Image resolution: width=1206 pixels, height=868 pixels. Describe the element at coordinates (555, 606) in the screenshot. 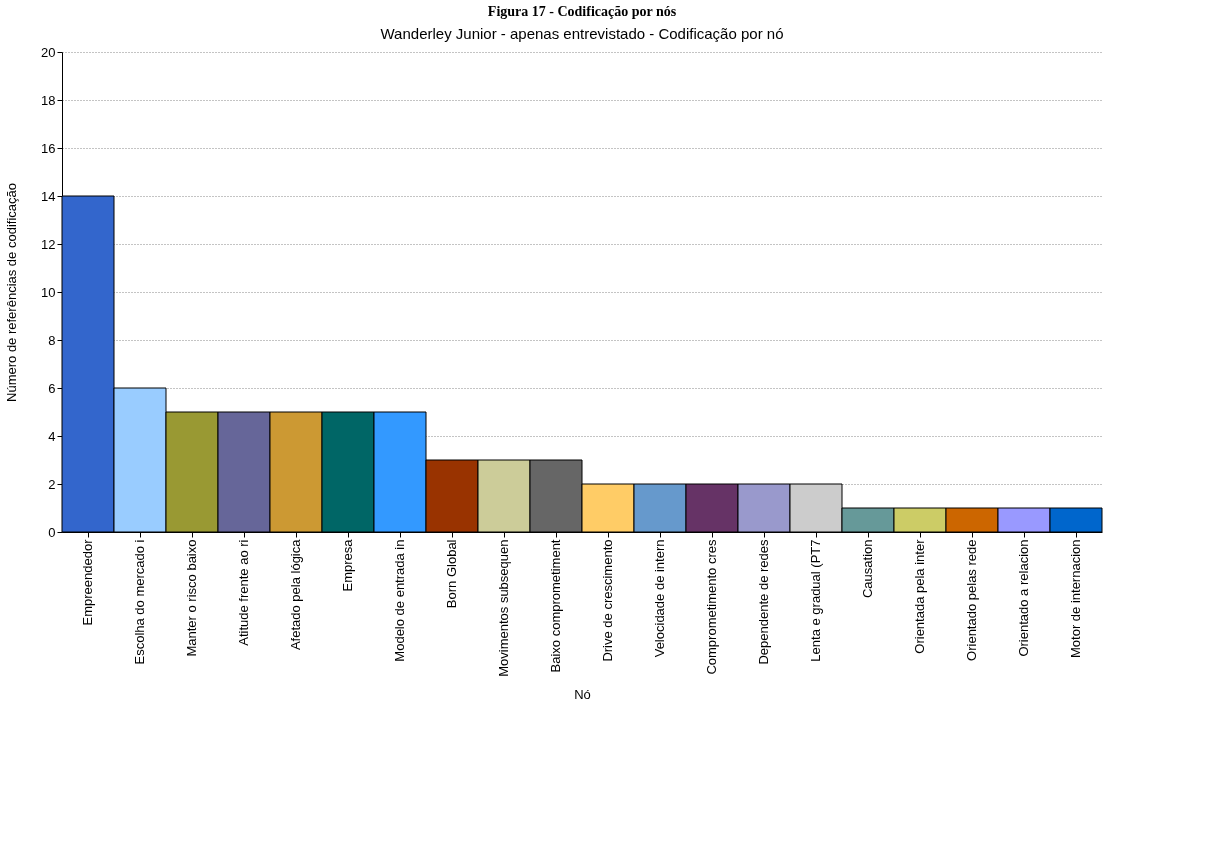

I see `x-tick-label: Baixo comprometiment` at that location.